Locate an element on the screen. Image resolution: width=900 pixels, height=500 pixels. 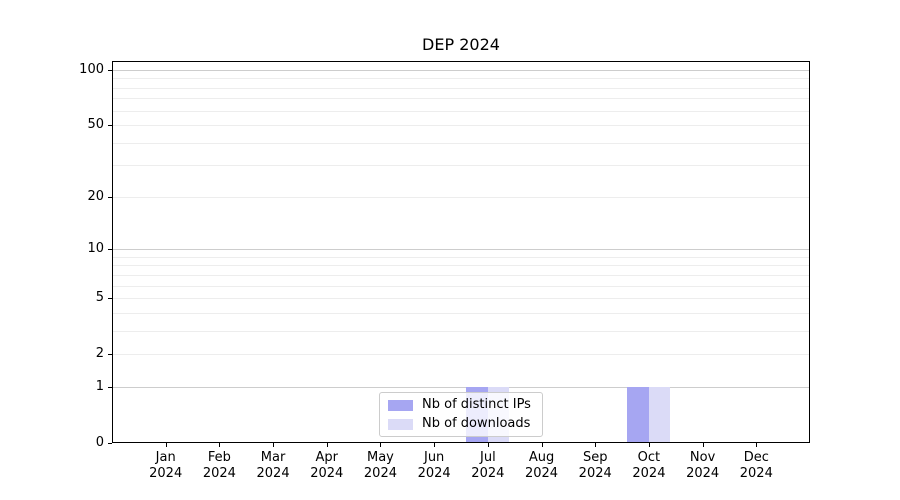
bar-distinct-ips is located at coordinates (638, 414).